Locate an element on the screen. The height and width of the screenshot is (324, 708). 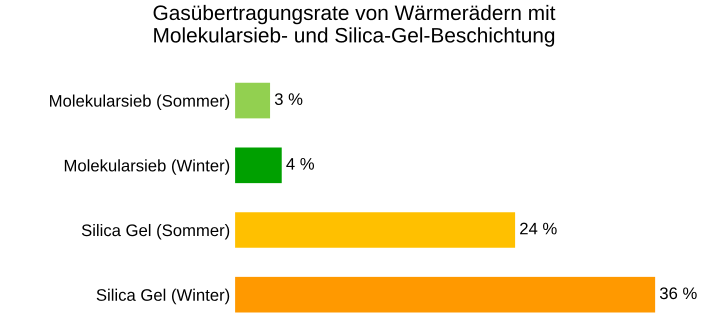
data-label: 36 % is located at coordinates (678, 293).